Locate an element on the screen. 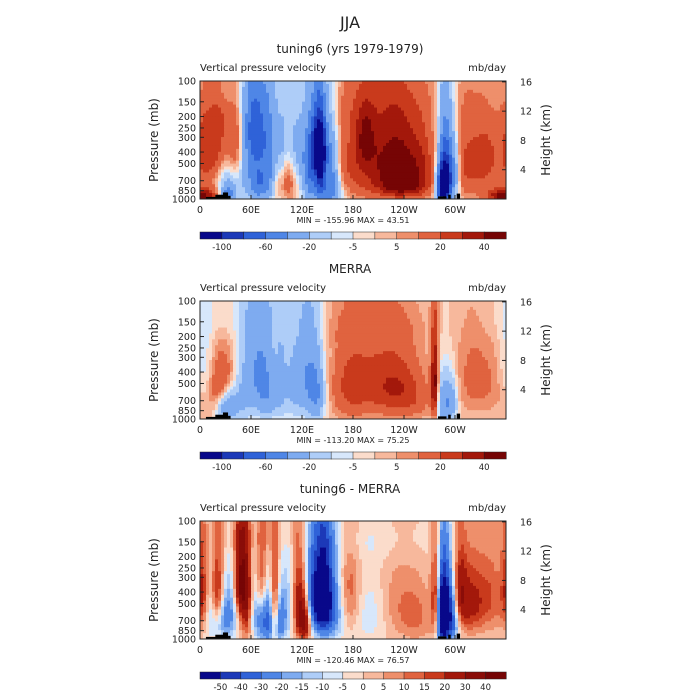  colorbar-swatch is located at coordinates (386, 235).